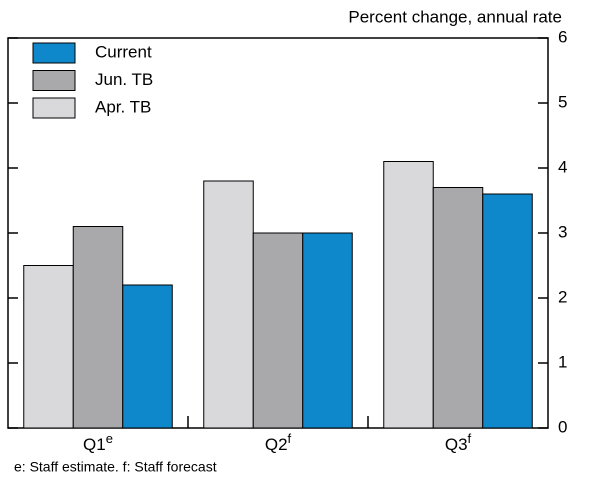  I want to click on category: Q1, so click(94, 444).